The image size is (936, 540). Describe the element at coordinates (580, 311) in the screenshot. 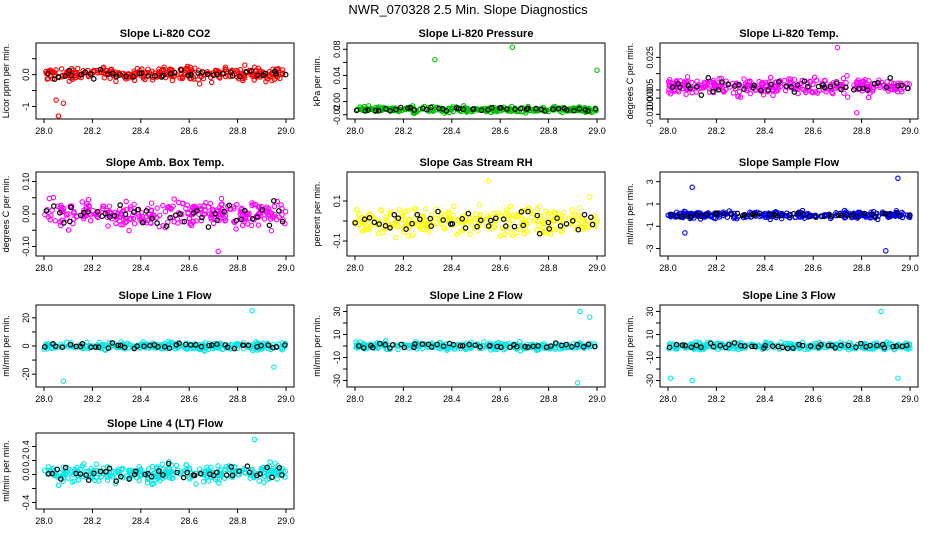

I see `data-point-outlier` at that location.